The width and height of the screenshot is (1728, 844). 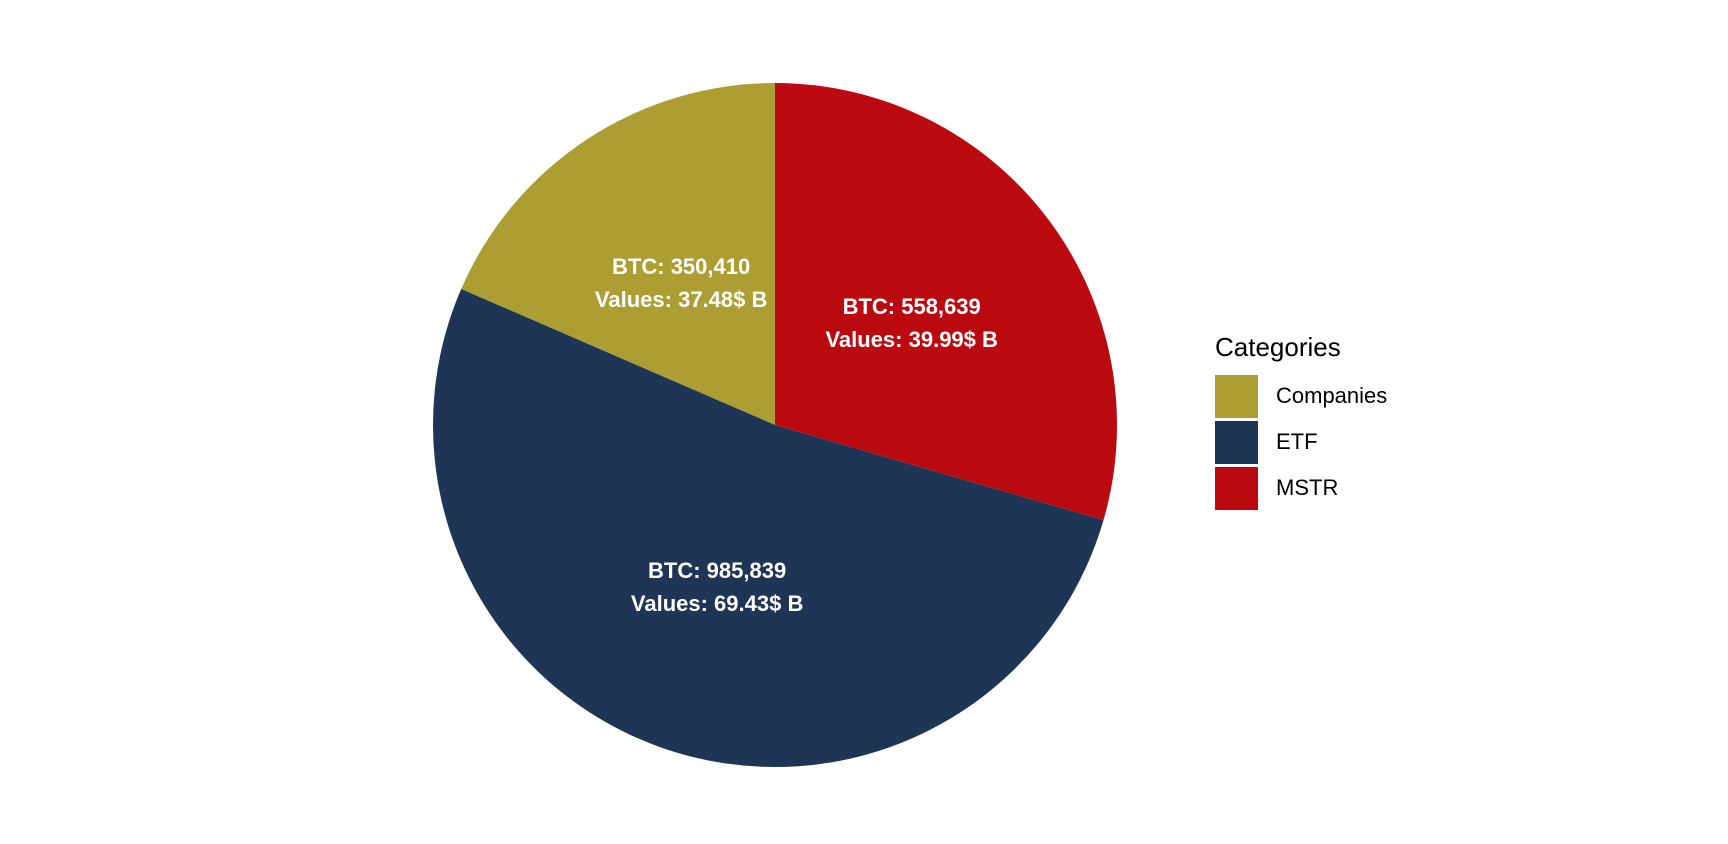 What do you see at coordinates (1307, 487) in the screenshot?
I see `legend-label-mstr: MSTR` at bounding box center [1307, 487].